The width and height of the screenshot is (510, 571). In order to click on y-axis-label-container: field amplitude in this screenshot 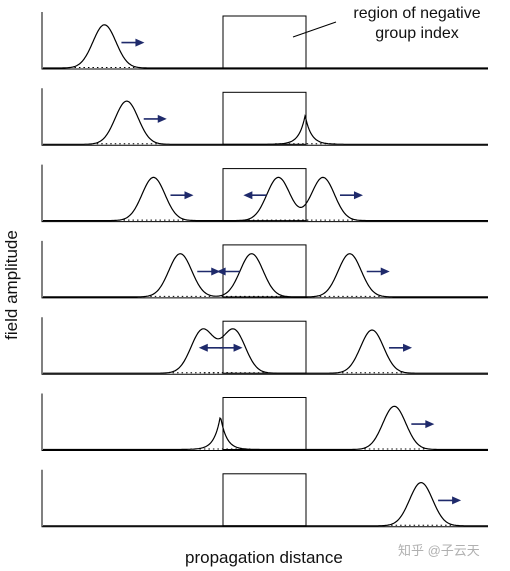, I will do `click(11, 285)`.